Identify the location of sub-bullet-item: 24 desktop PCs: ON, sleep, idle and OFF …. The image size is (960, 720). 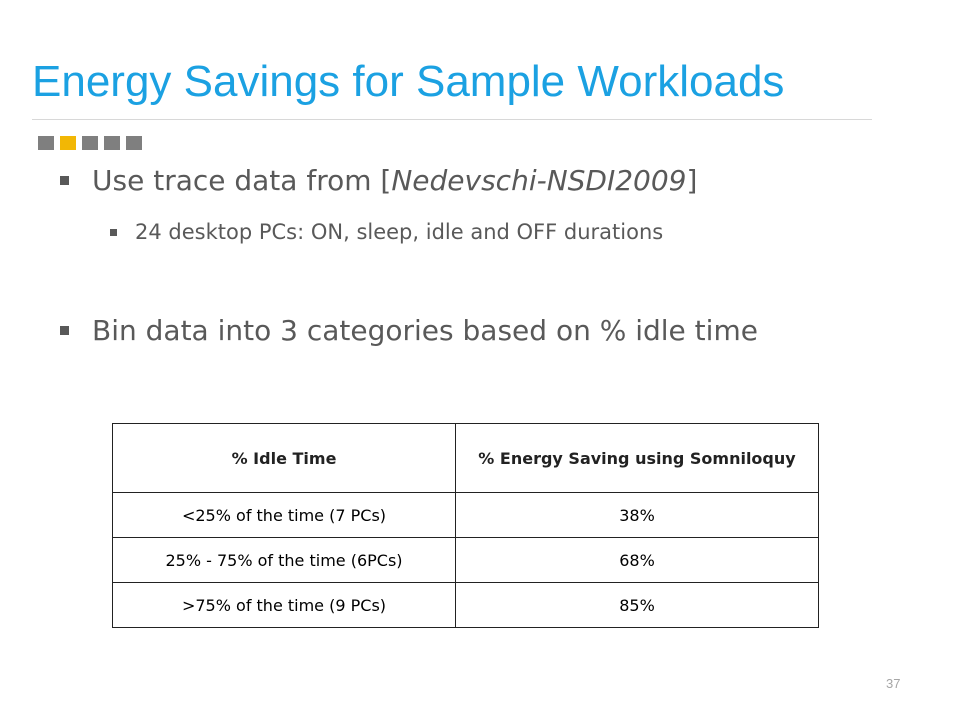
(386, 232).